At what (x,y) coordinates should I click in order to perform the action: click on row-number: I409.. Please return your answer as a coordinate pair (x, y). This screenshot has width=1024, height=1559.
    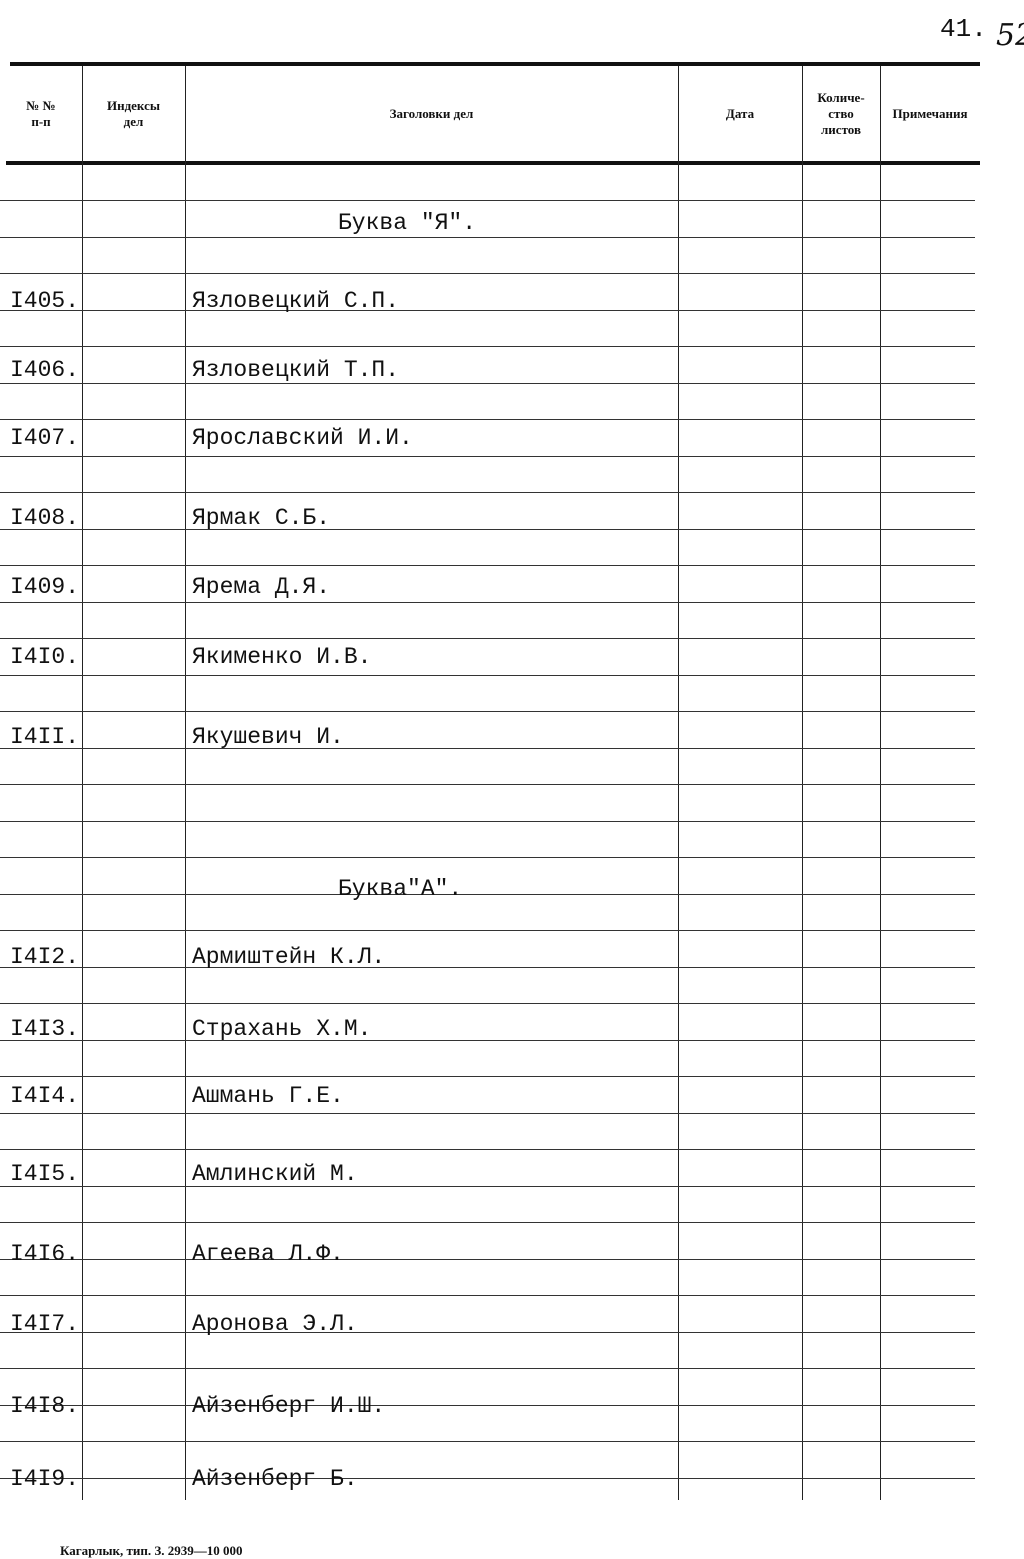
    Looking at the image, I should click on (45, 587).